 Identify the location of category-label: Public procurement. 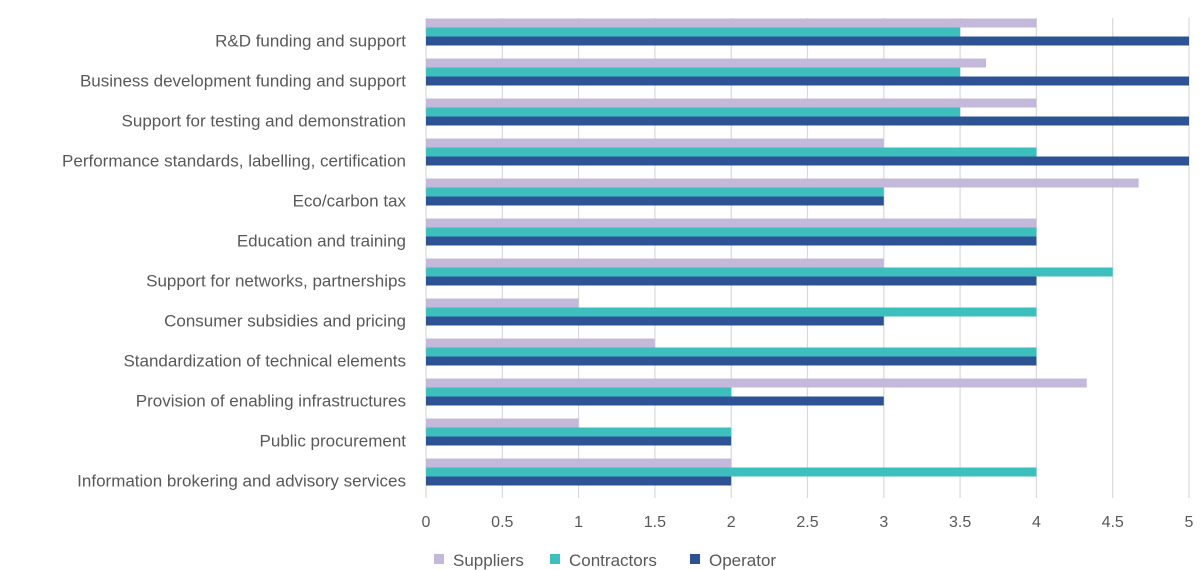
(333, 441).